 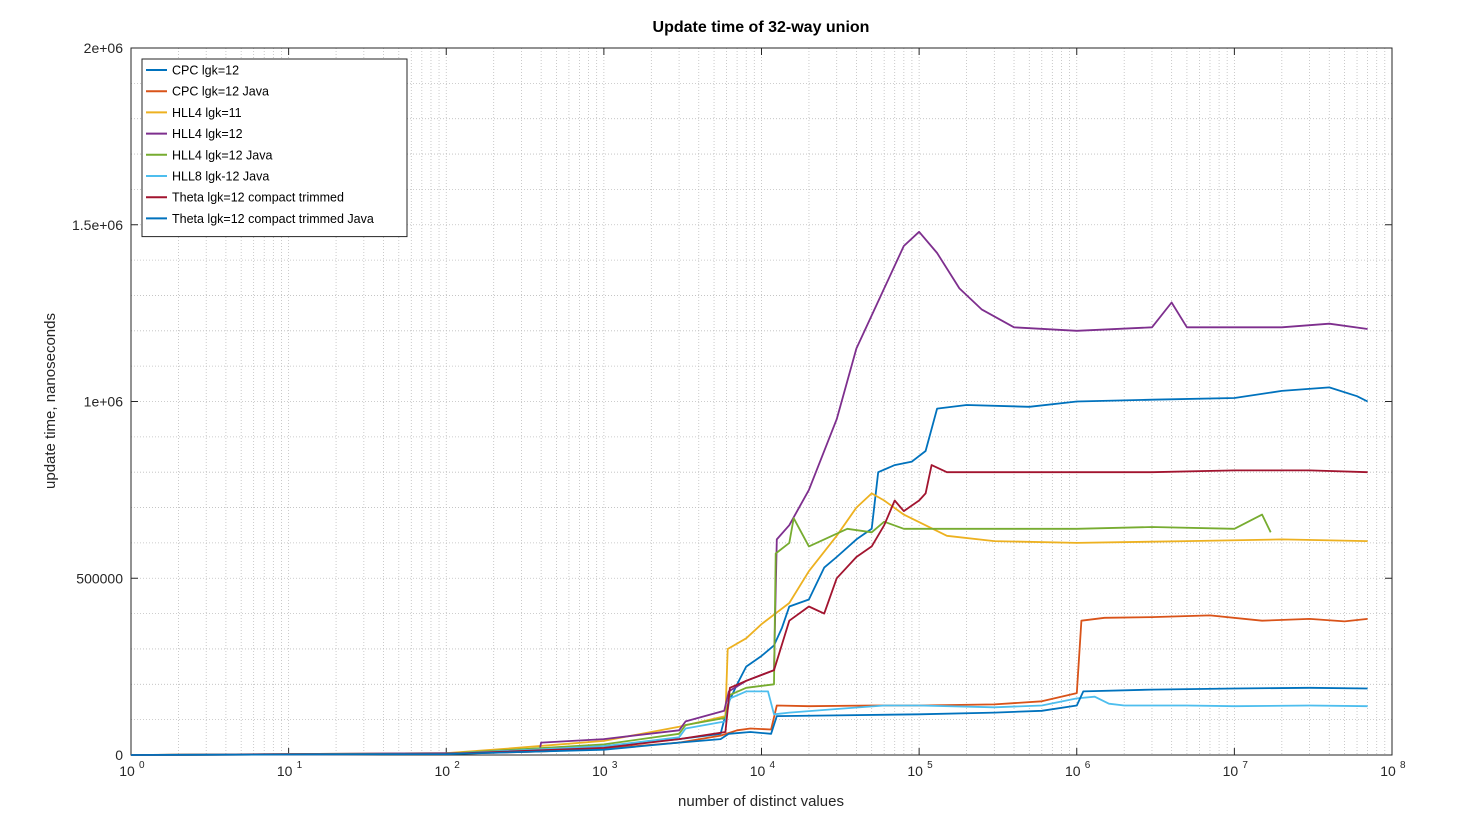 What do you see at coordinates (207, 113) in the screenshot?
I see `legend-entry: HLL4 lgk=11` at bounding box center [207, 113].